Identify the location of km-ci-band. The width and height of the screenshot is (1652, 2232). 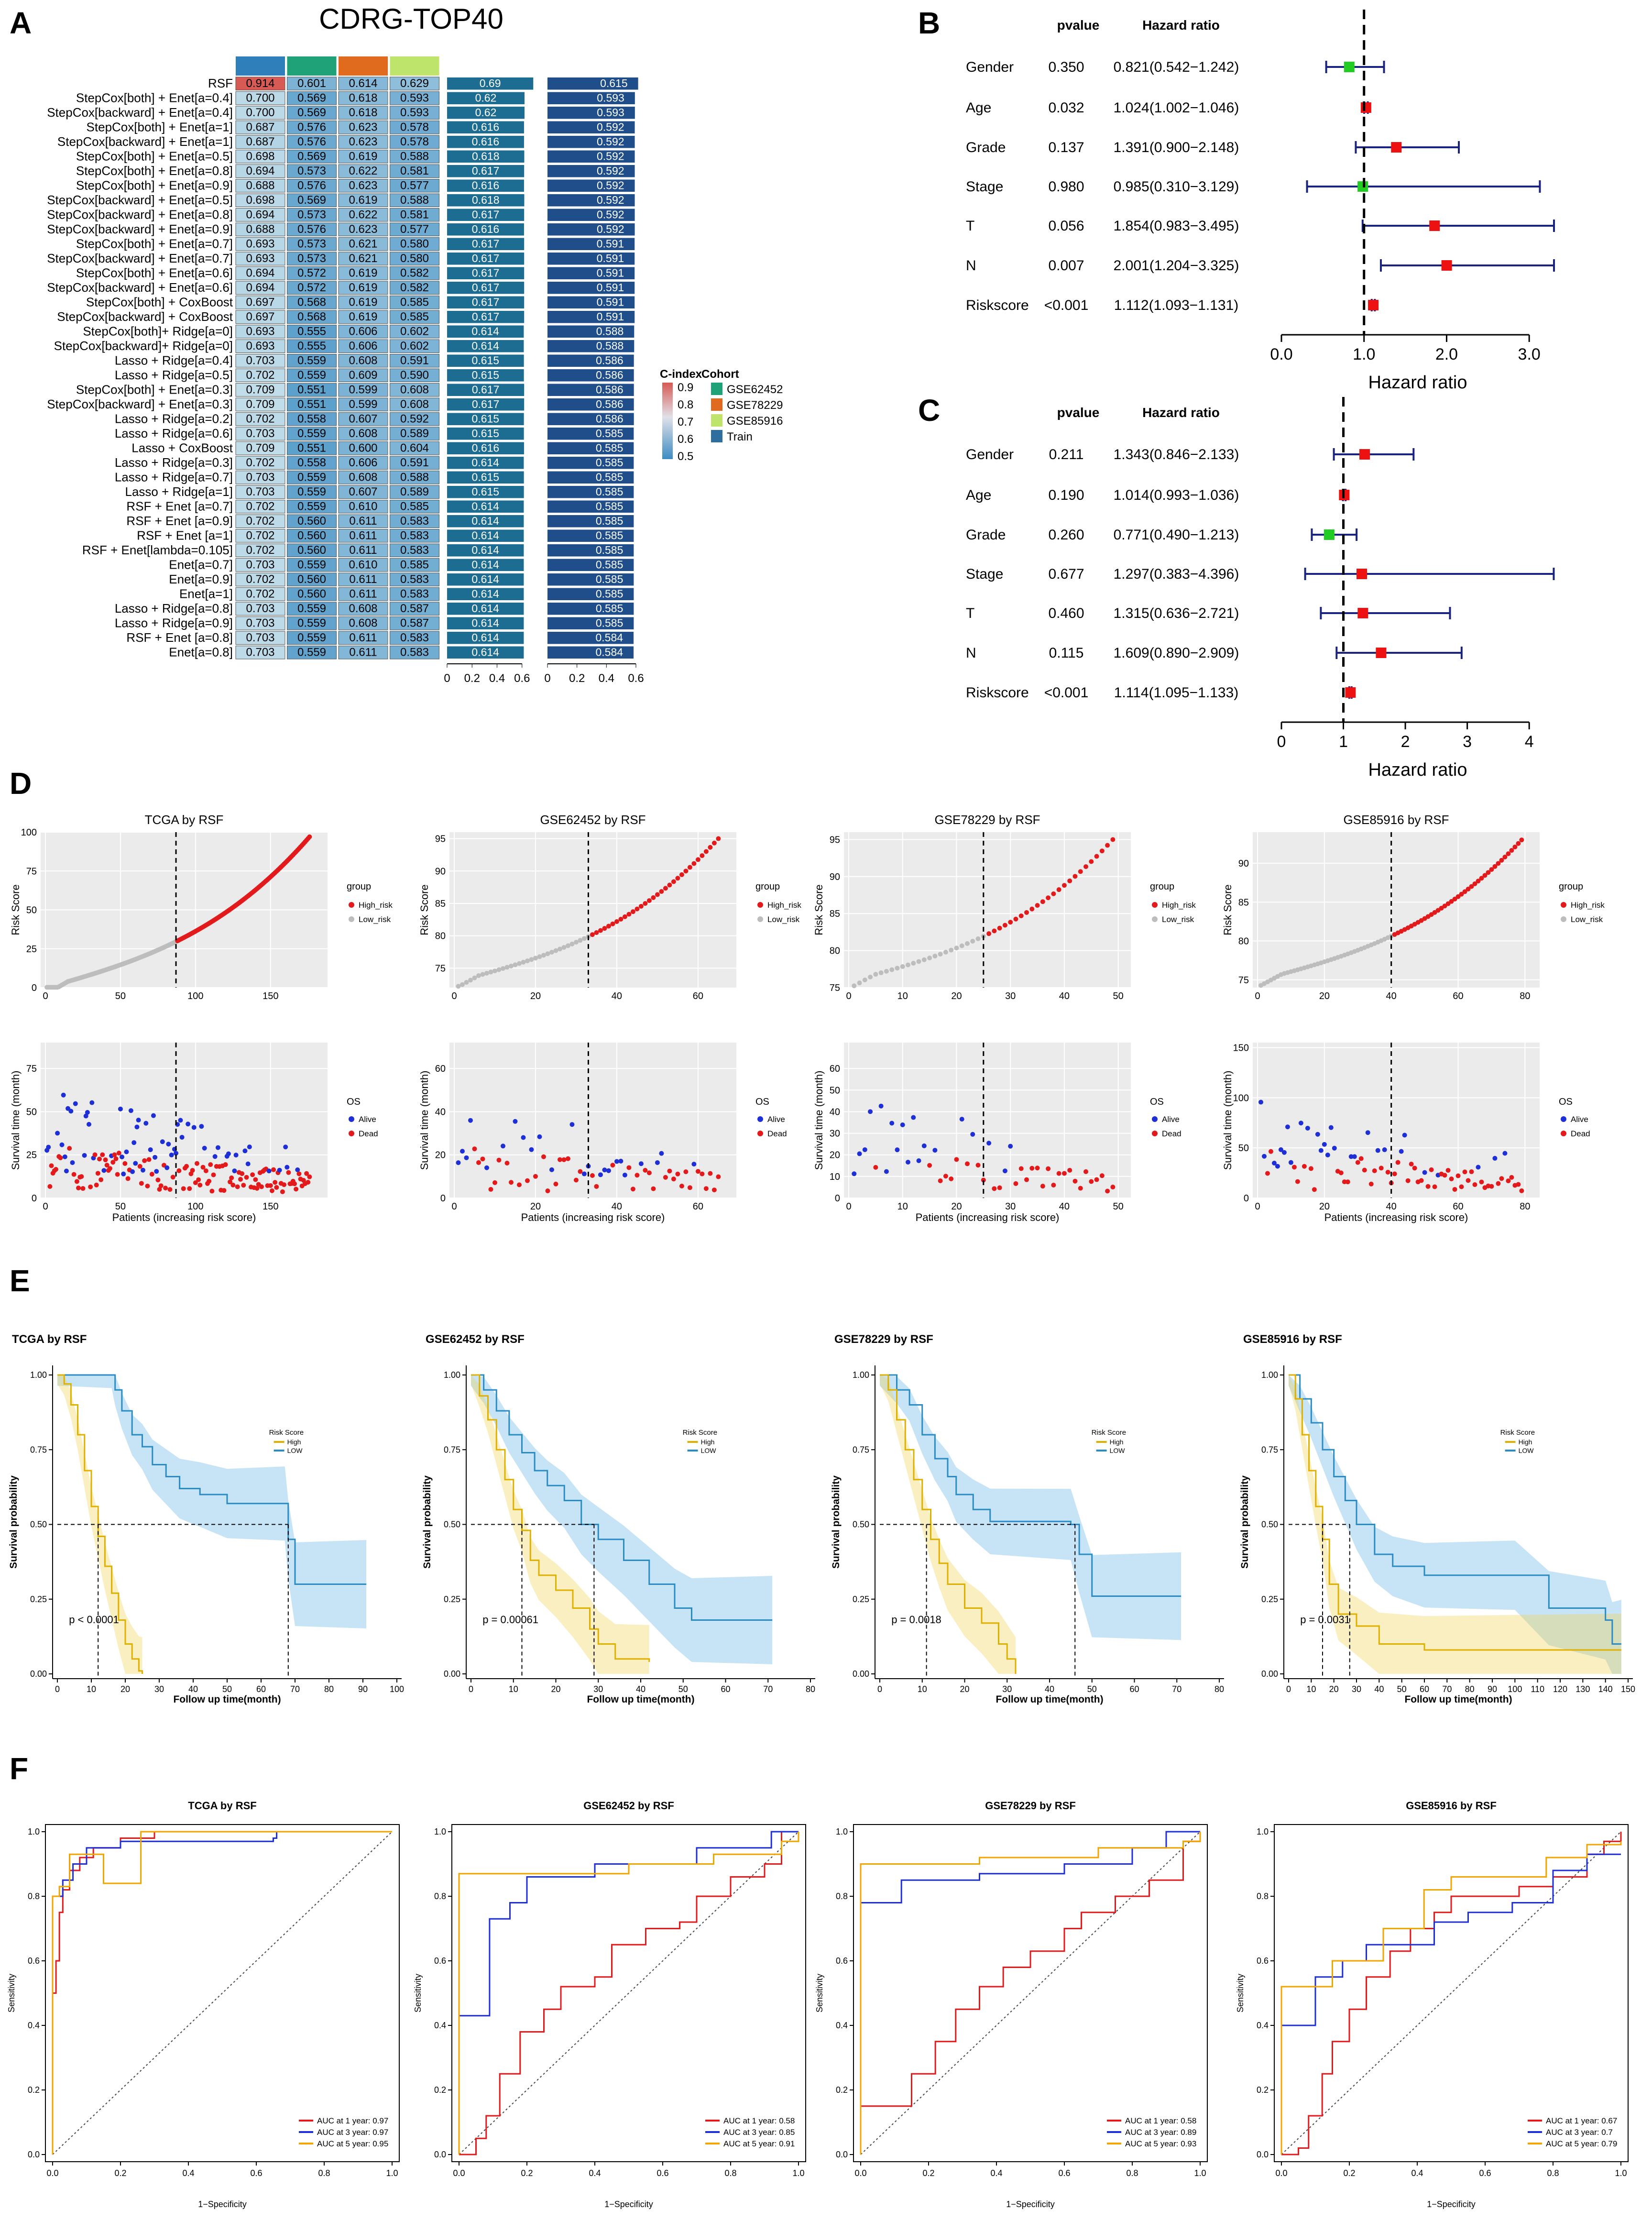
(622, 1520).